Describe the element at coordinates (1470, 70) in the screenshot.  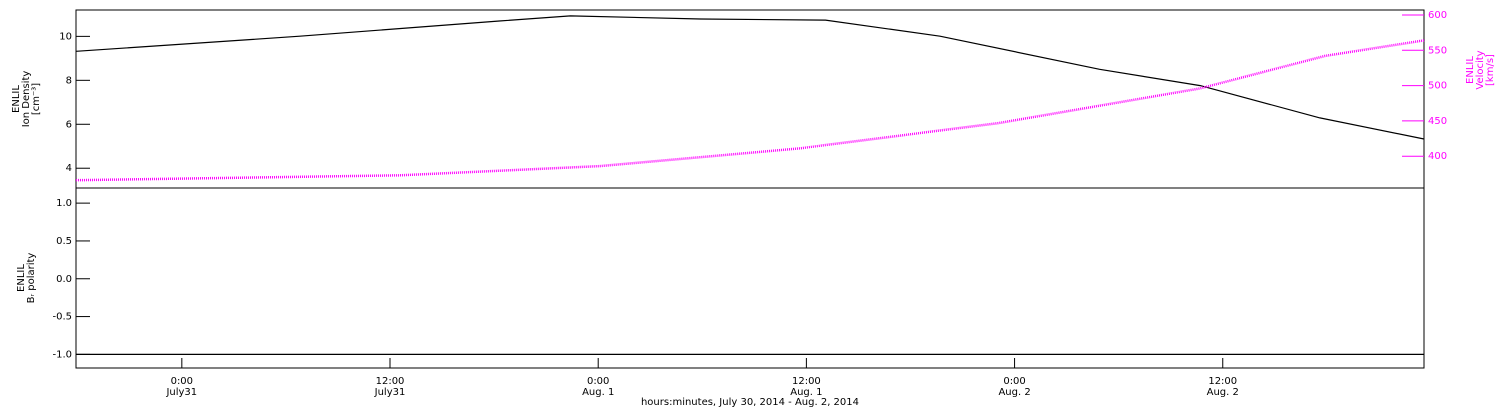
I see `y2-axis-label: ENLIL` at that location.